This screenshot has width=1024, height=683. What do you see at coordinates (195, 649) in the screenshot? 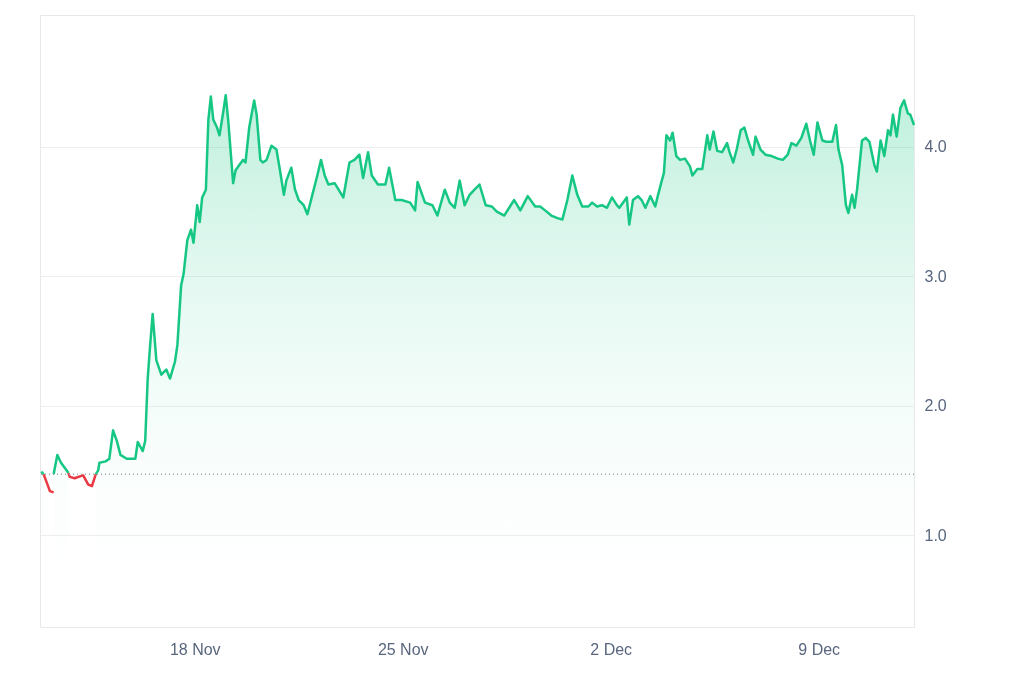
I see `x-tick-label: 18 Nov` at bounding box center [195, 649].